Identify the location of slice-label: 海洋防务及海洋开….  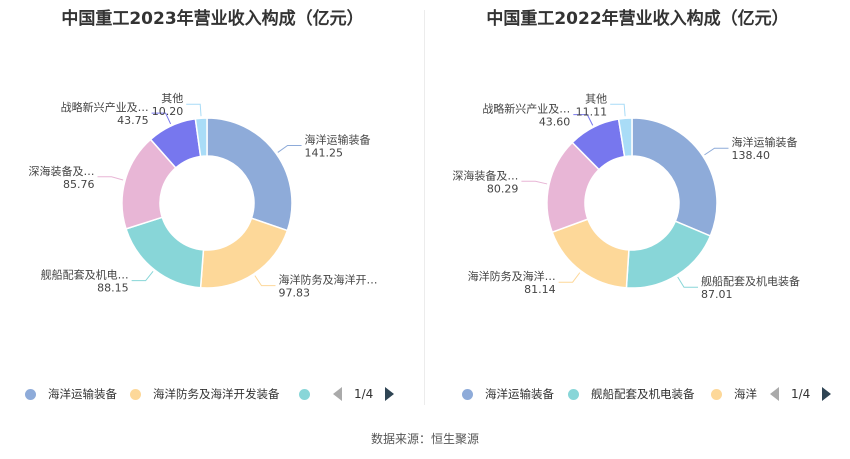
(327, 280).